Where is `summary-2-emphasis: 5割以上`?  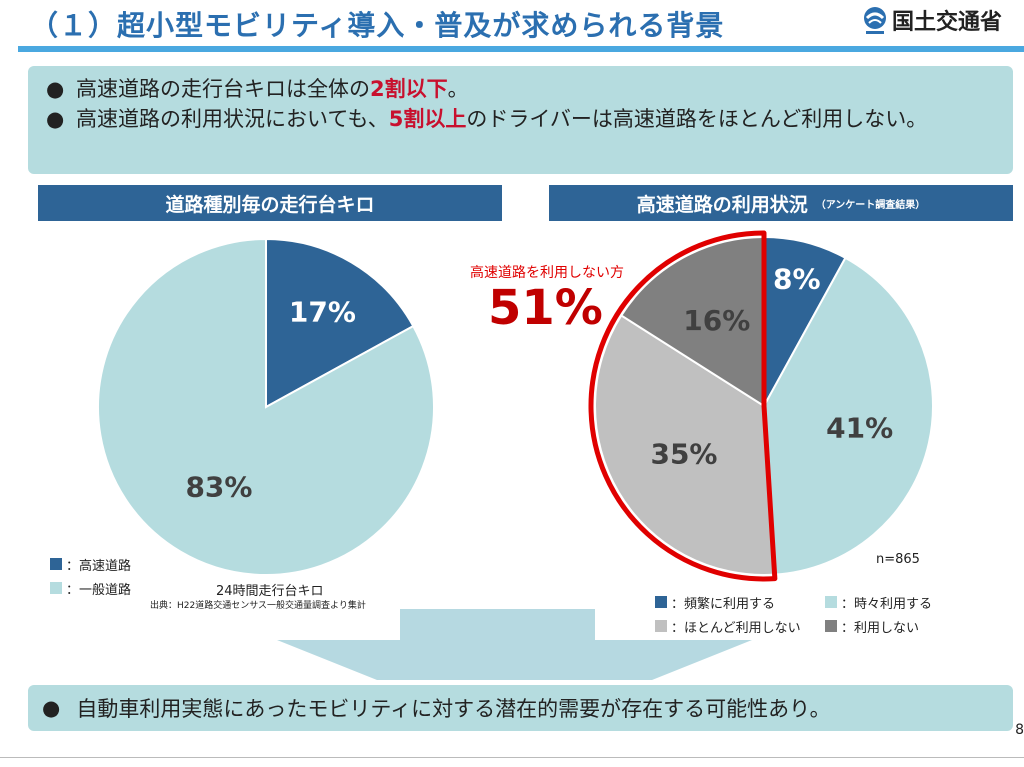
summary-2-emphasis: 5割以上 is located at coordinates (427, 119).